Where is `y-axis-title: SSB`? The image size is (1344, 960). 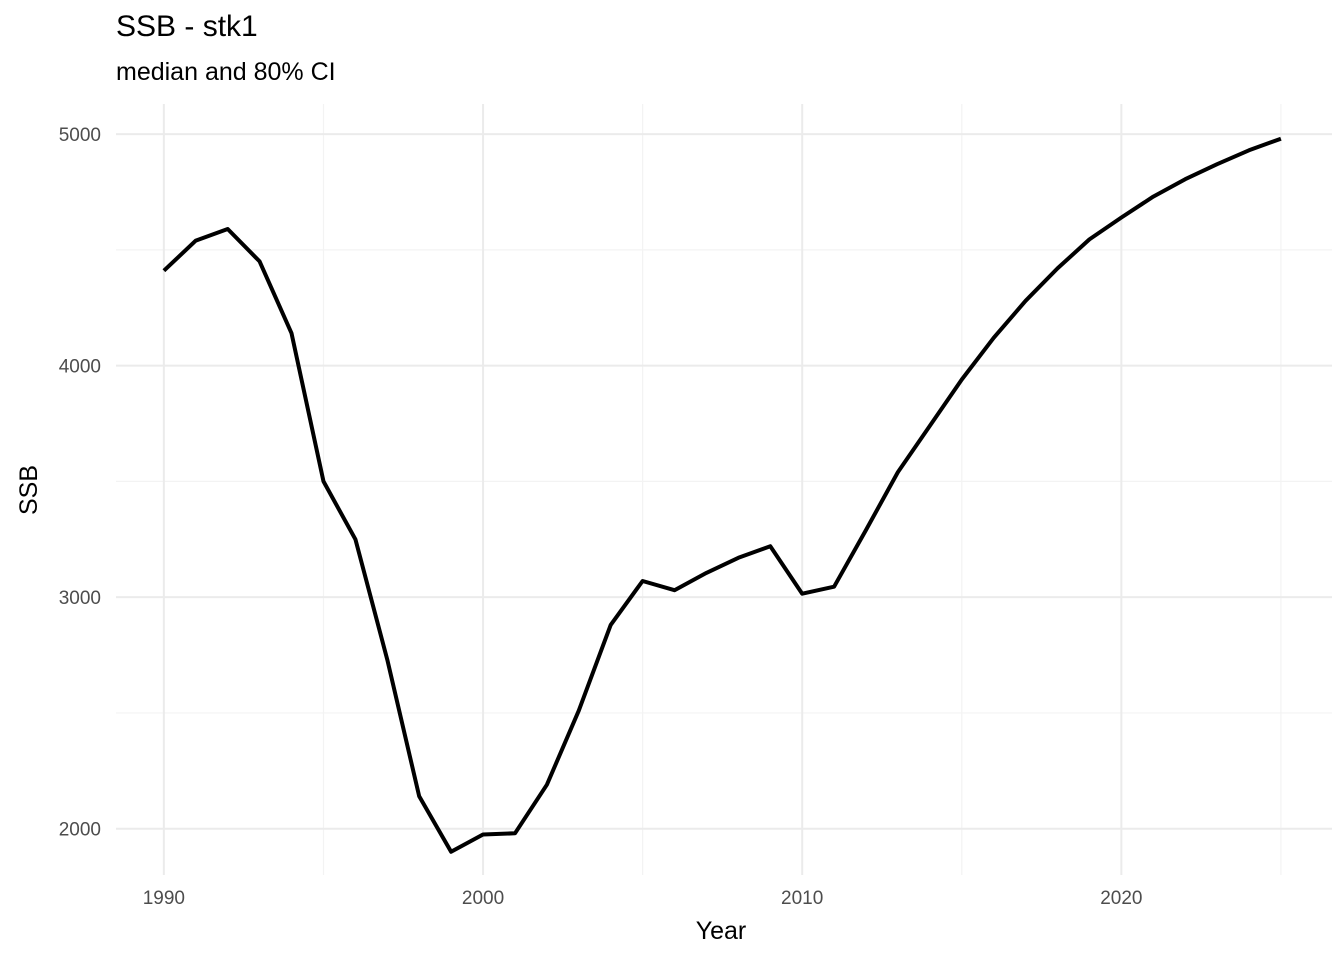 y-axis-title: SSB is located at coordinates (29, 490).